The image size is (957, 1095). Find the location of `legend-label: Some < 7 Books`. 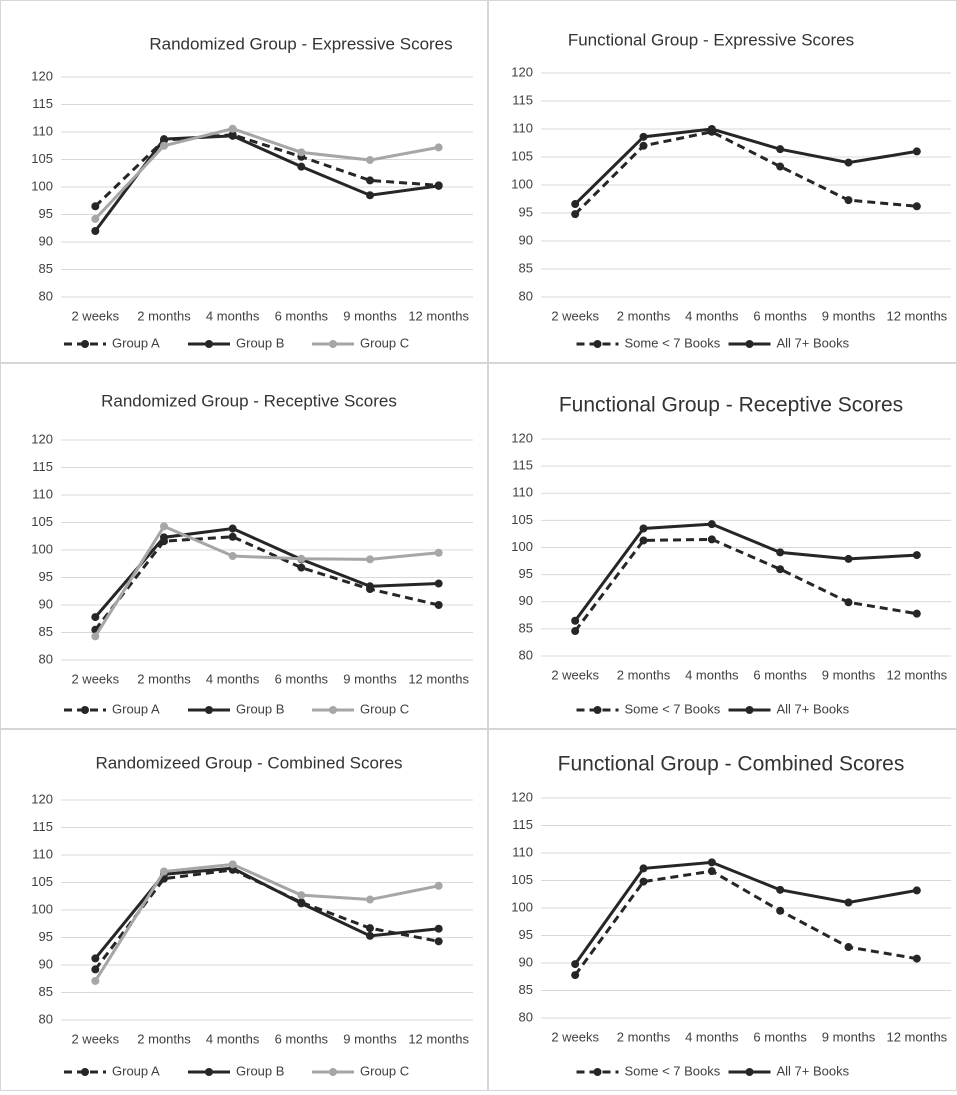

legend-label: Some < 7 Books is located at coordinates (673, 1070).